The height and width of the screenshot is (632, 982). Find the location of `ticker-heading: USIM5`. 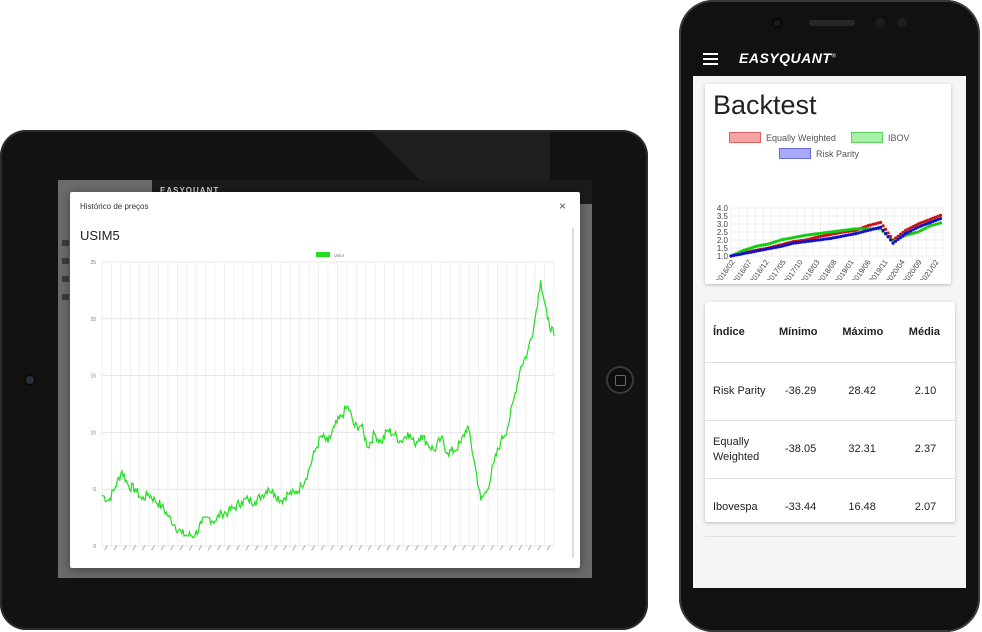

ticker-heading: USIM5 is located at coordinates (100, 235).